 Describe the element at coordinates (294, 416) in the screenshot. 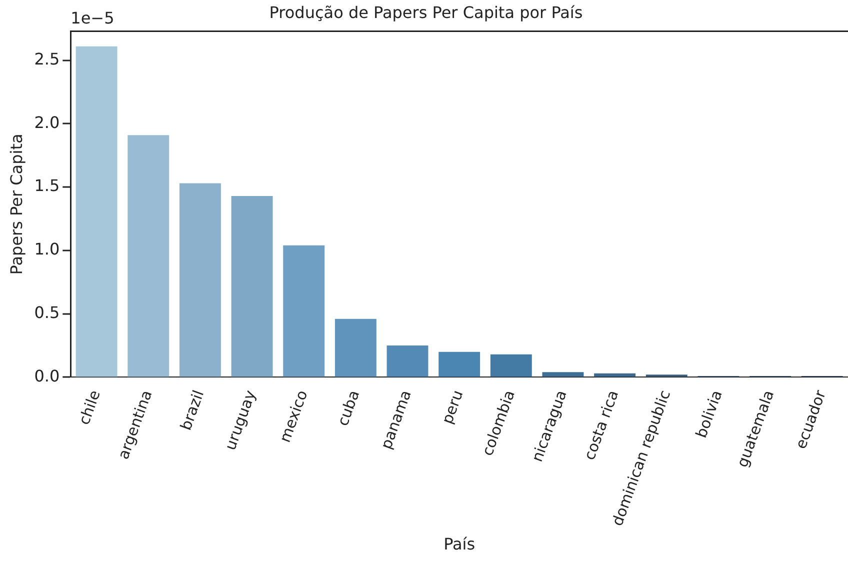

I see `x-tick-label: mexico` at that location.